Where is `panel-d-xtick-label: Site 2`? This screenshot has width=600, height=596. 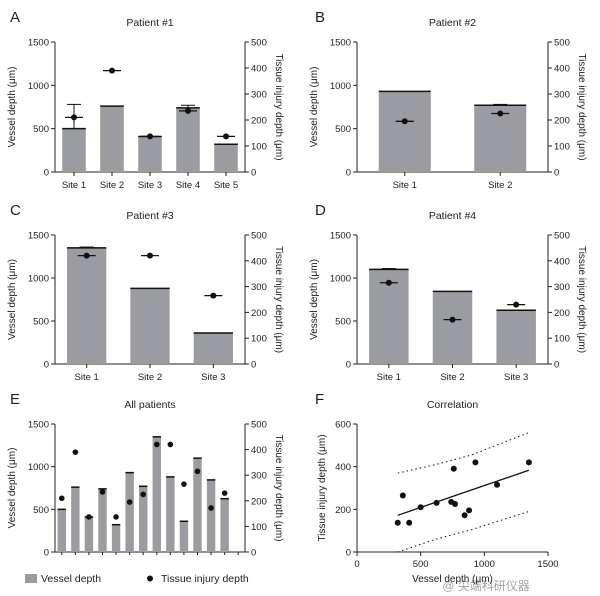
panel-d-xtick-label: Site 2 is located at coordinates (452, 377).